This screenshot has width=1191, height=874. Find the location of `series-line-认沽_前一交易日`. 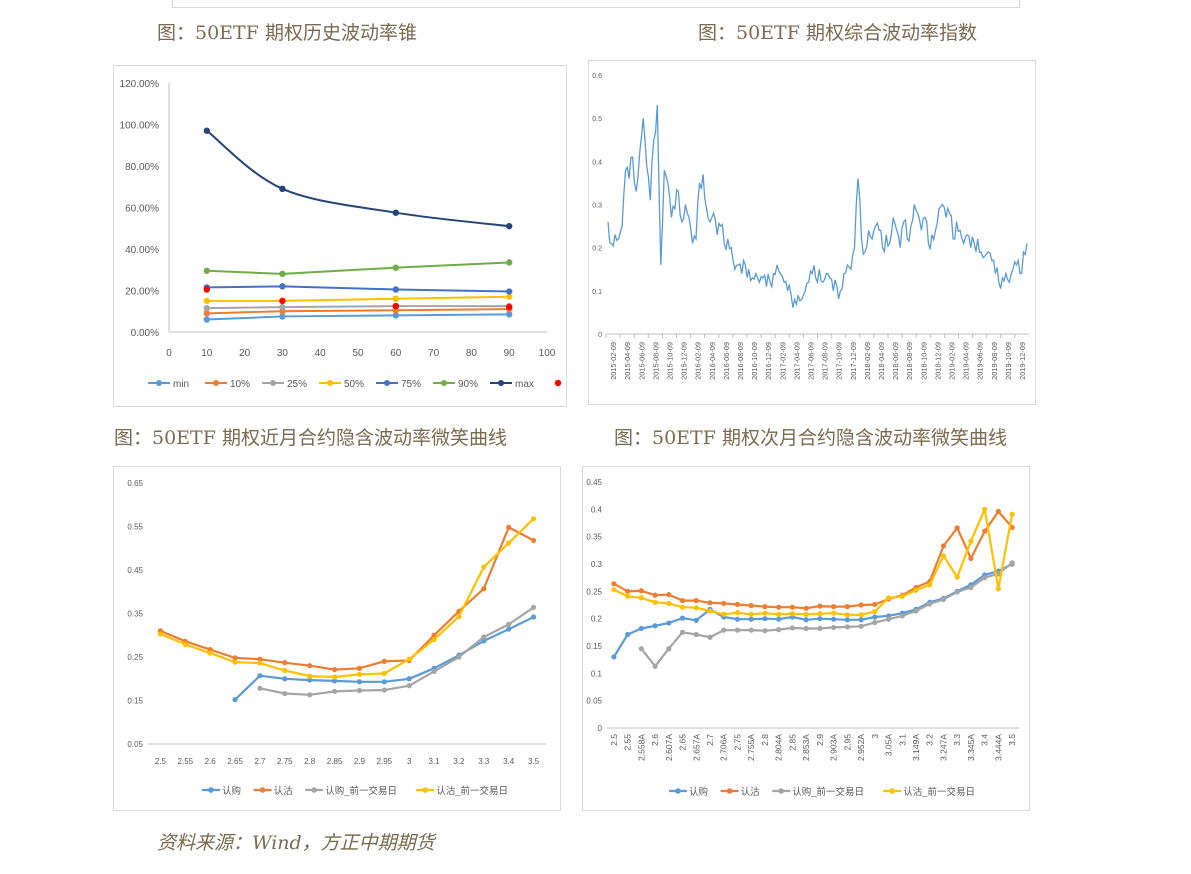

series-line-认沽_前一交易日 is located at coordinates (347, 598).